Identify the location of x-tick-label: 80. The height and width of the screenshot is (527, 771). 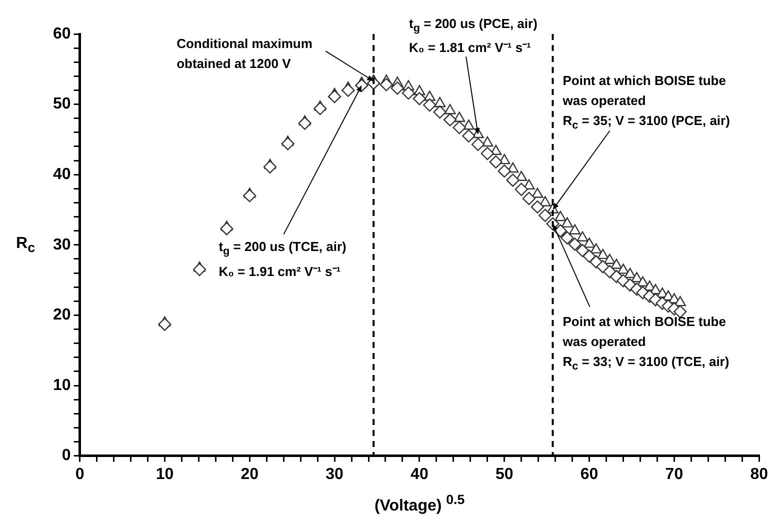
(759, 474).